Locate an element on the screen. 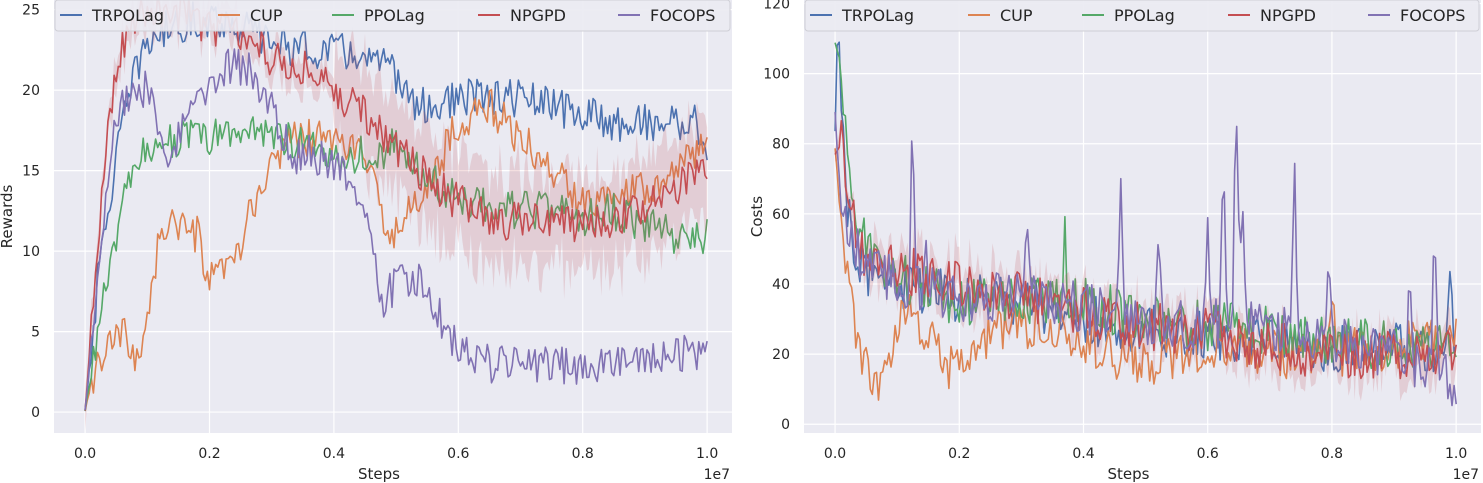 The height and width of the screenshot is (483, 1483). y-axis-label: Rewards is located at coordinates (8, 216).